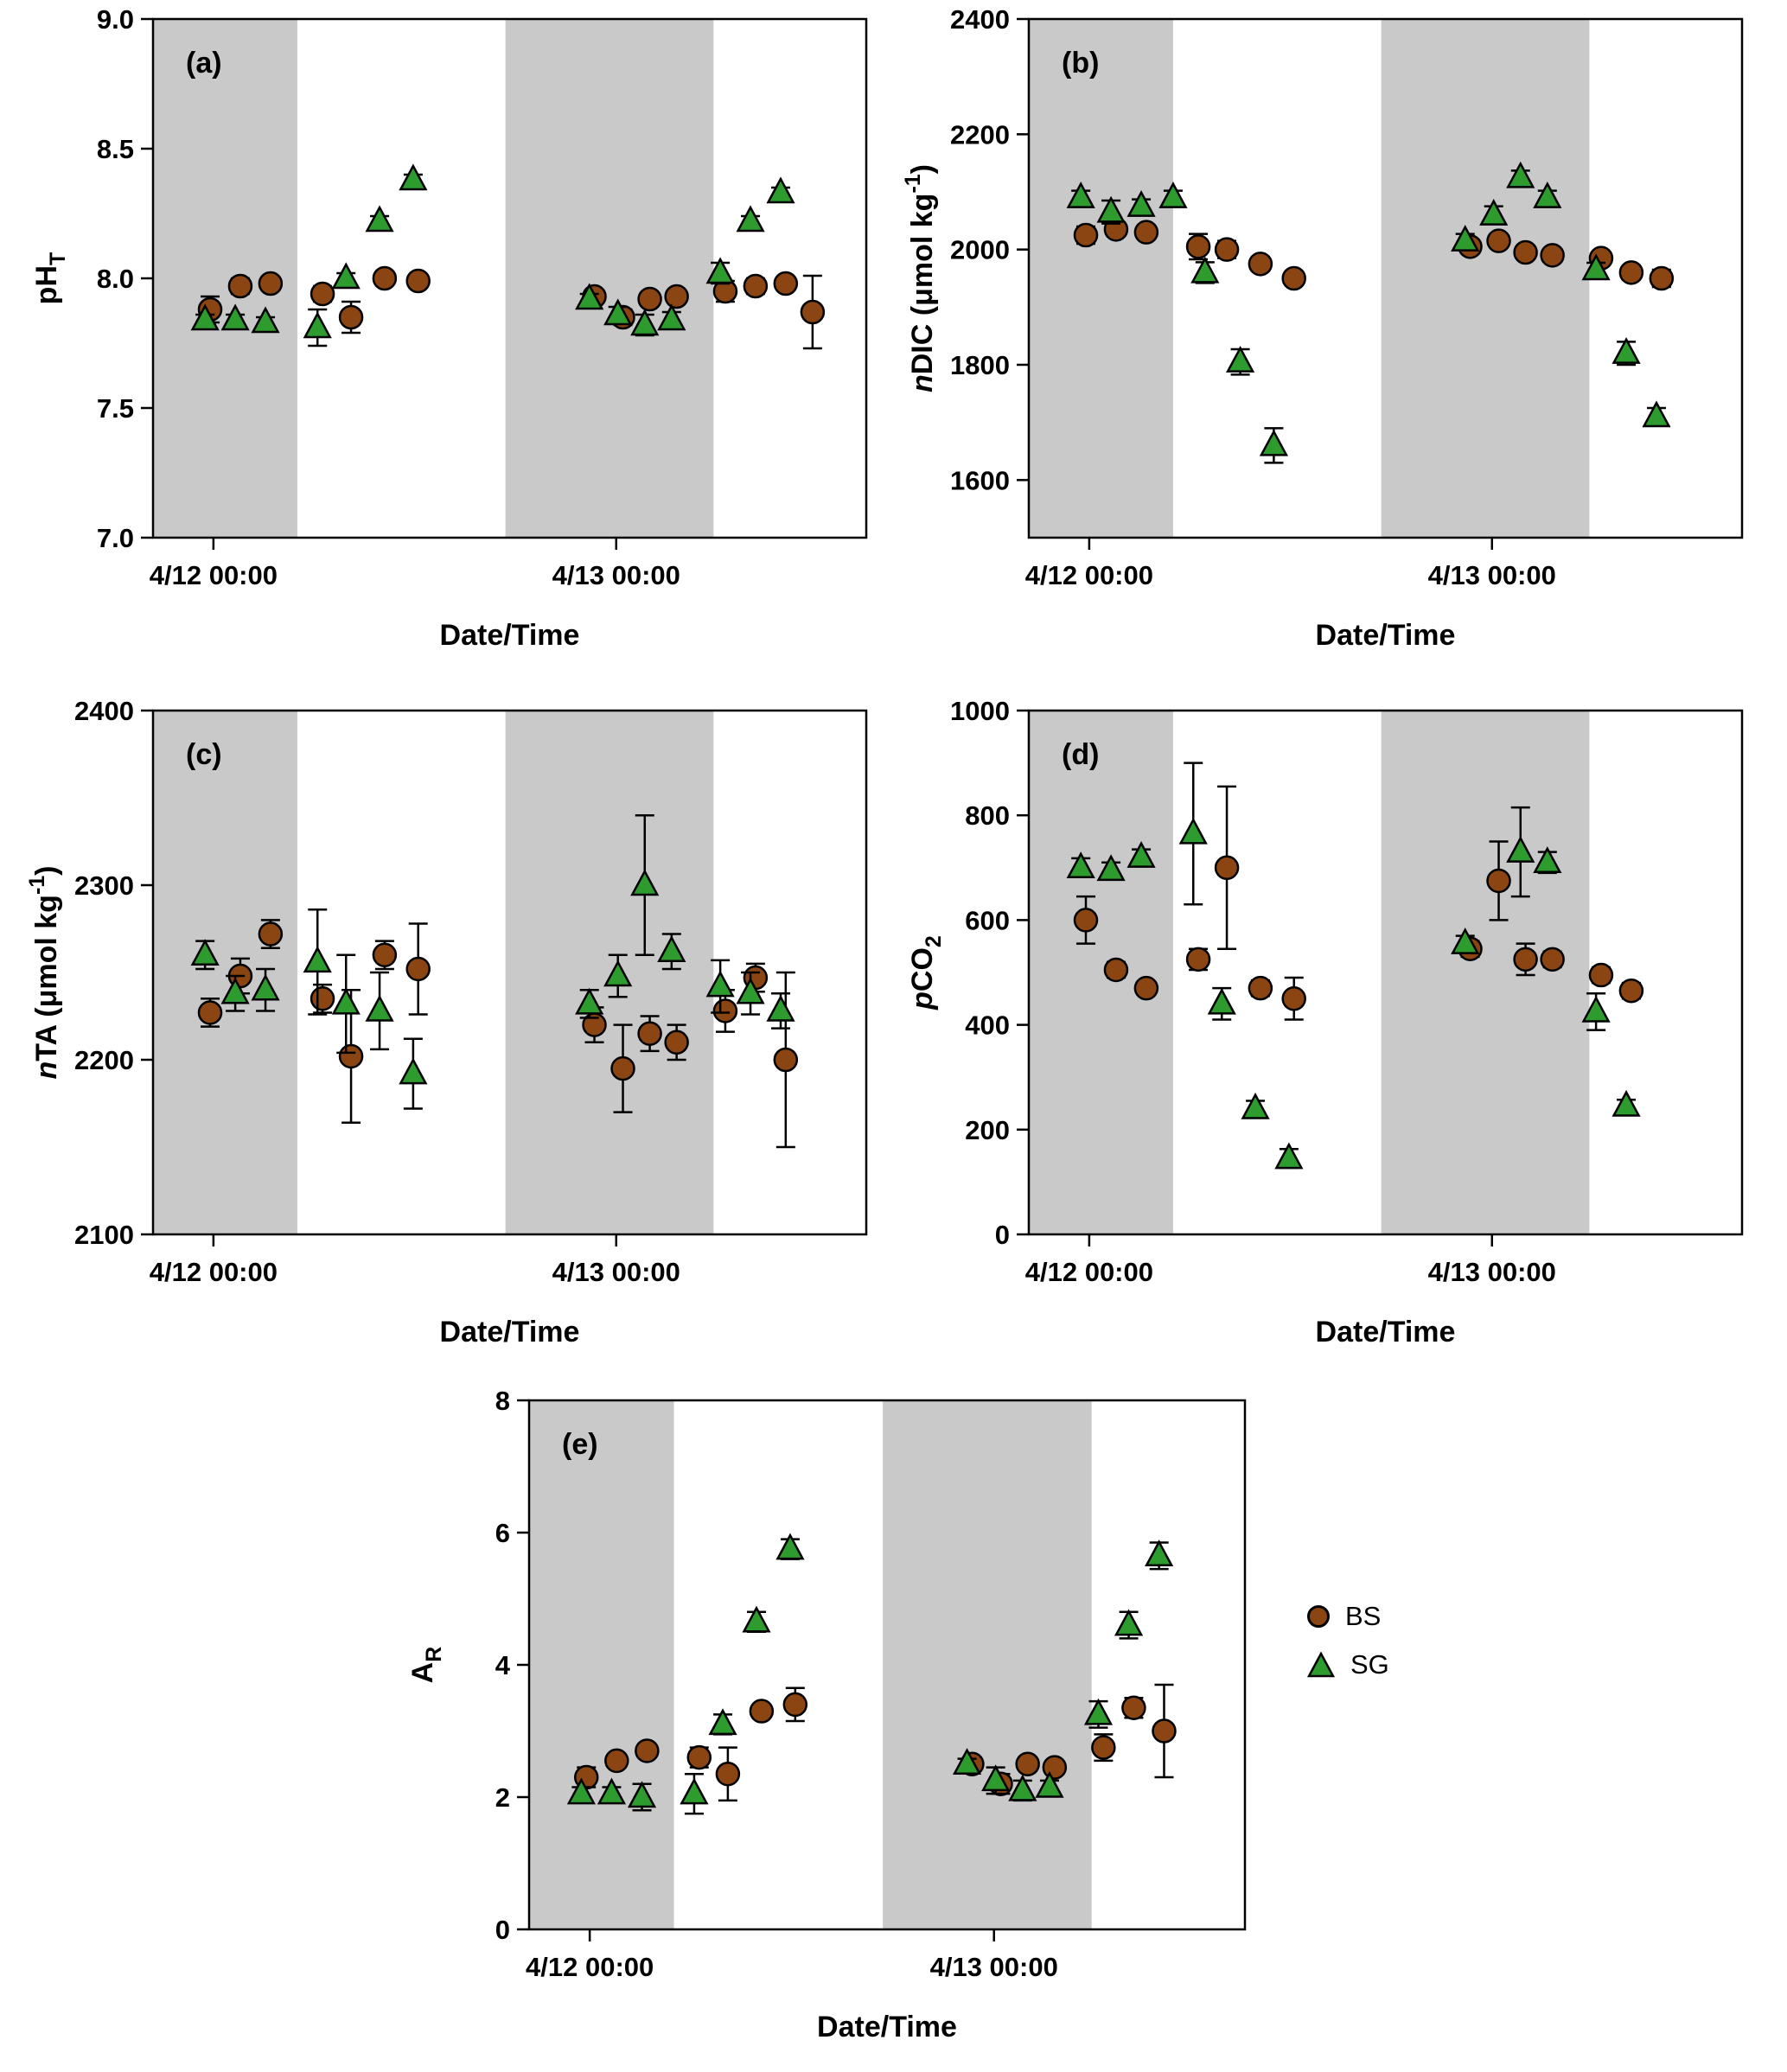 Image resolution: width=1787 pixels, height=2072 pixels. I want to click on y-tick-label: 8, so click(502, 1401).